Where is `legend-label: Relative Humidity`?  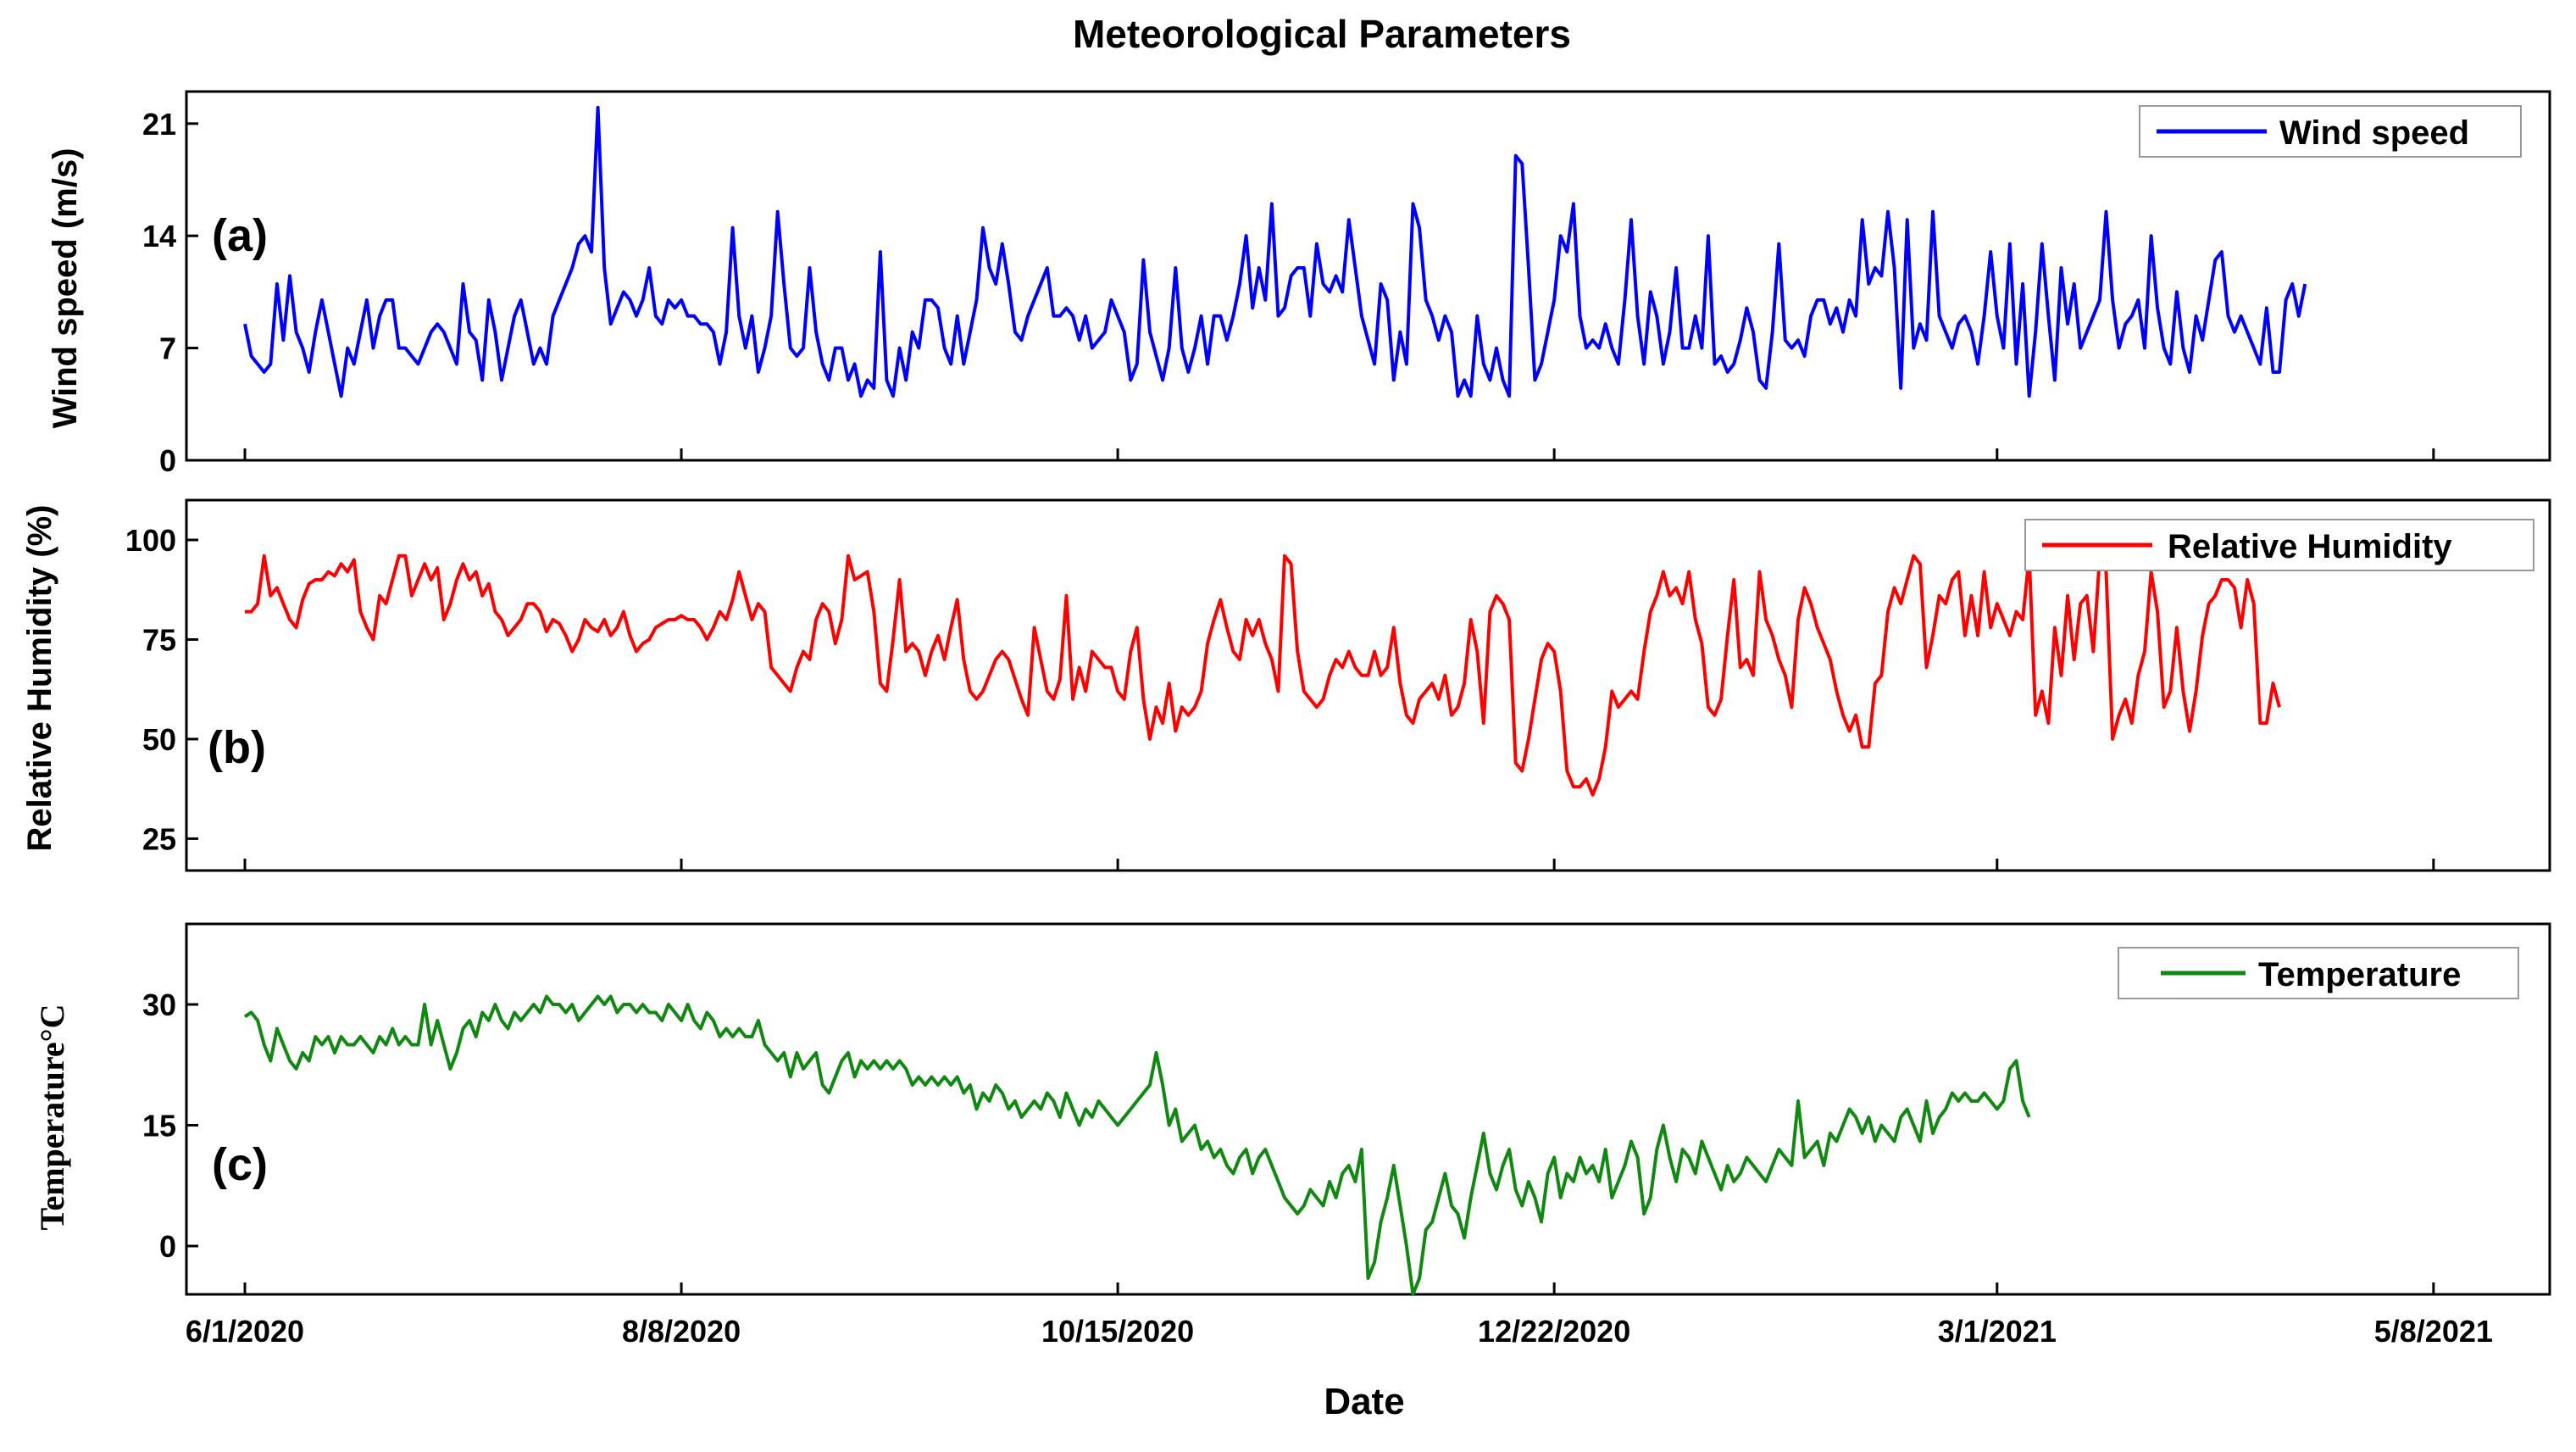 legend-label: Relative Humidity is located at coordinates (2310, 546).